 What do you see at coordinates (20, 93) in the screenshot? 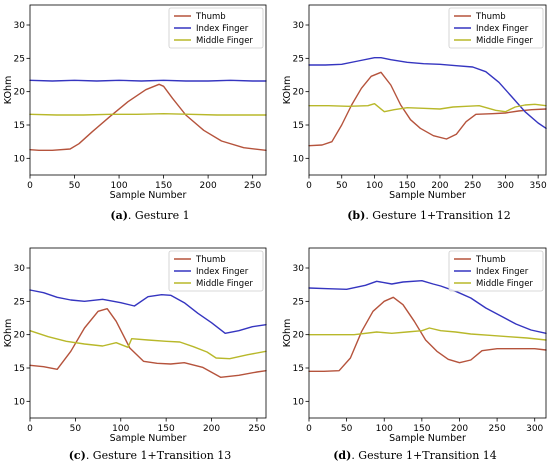
I see `y-tick-label-a-2: 20` at bounding box center [20, 93].